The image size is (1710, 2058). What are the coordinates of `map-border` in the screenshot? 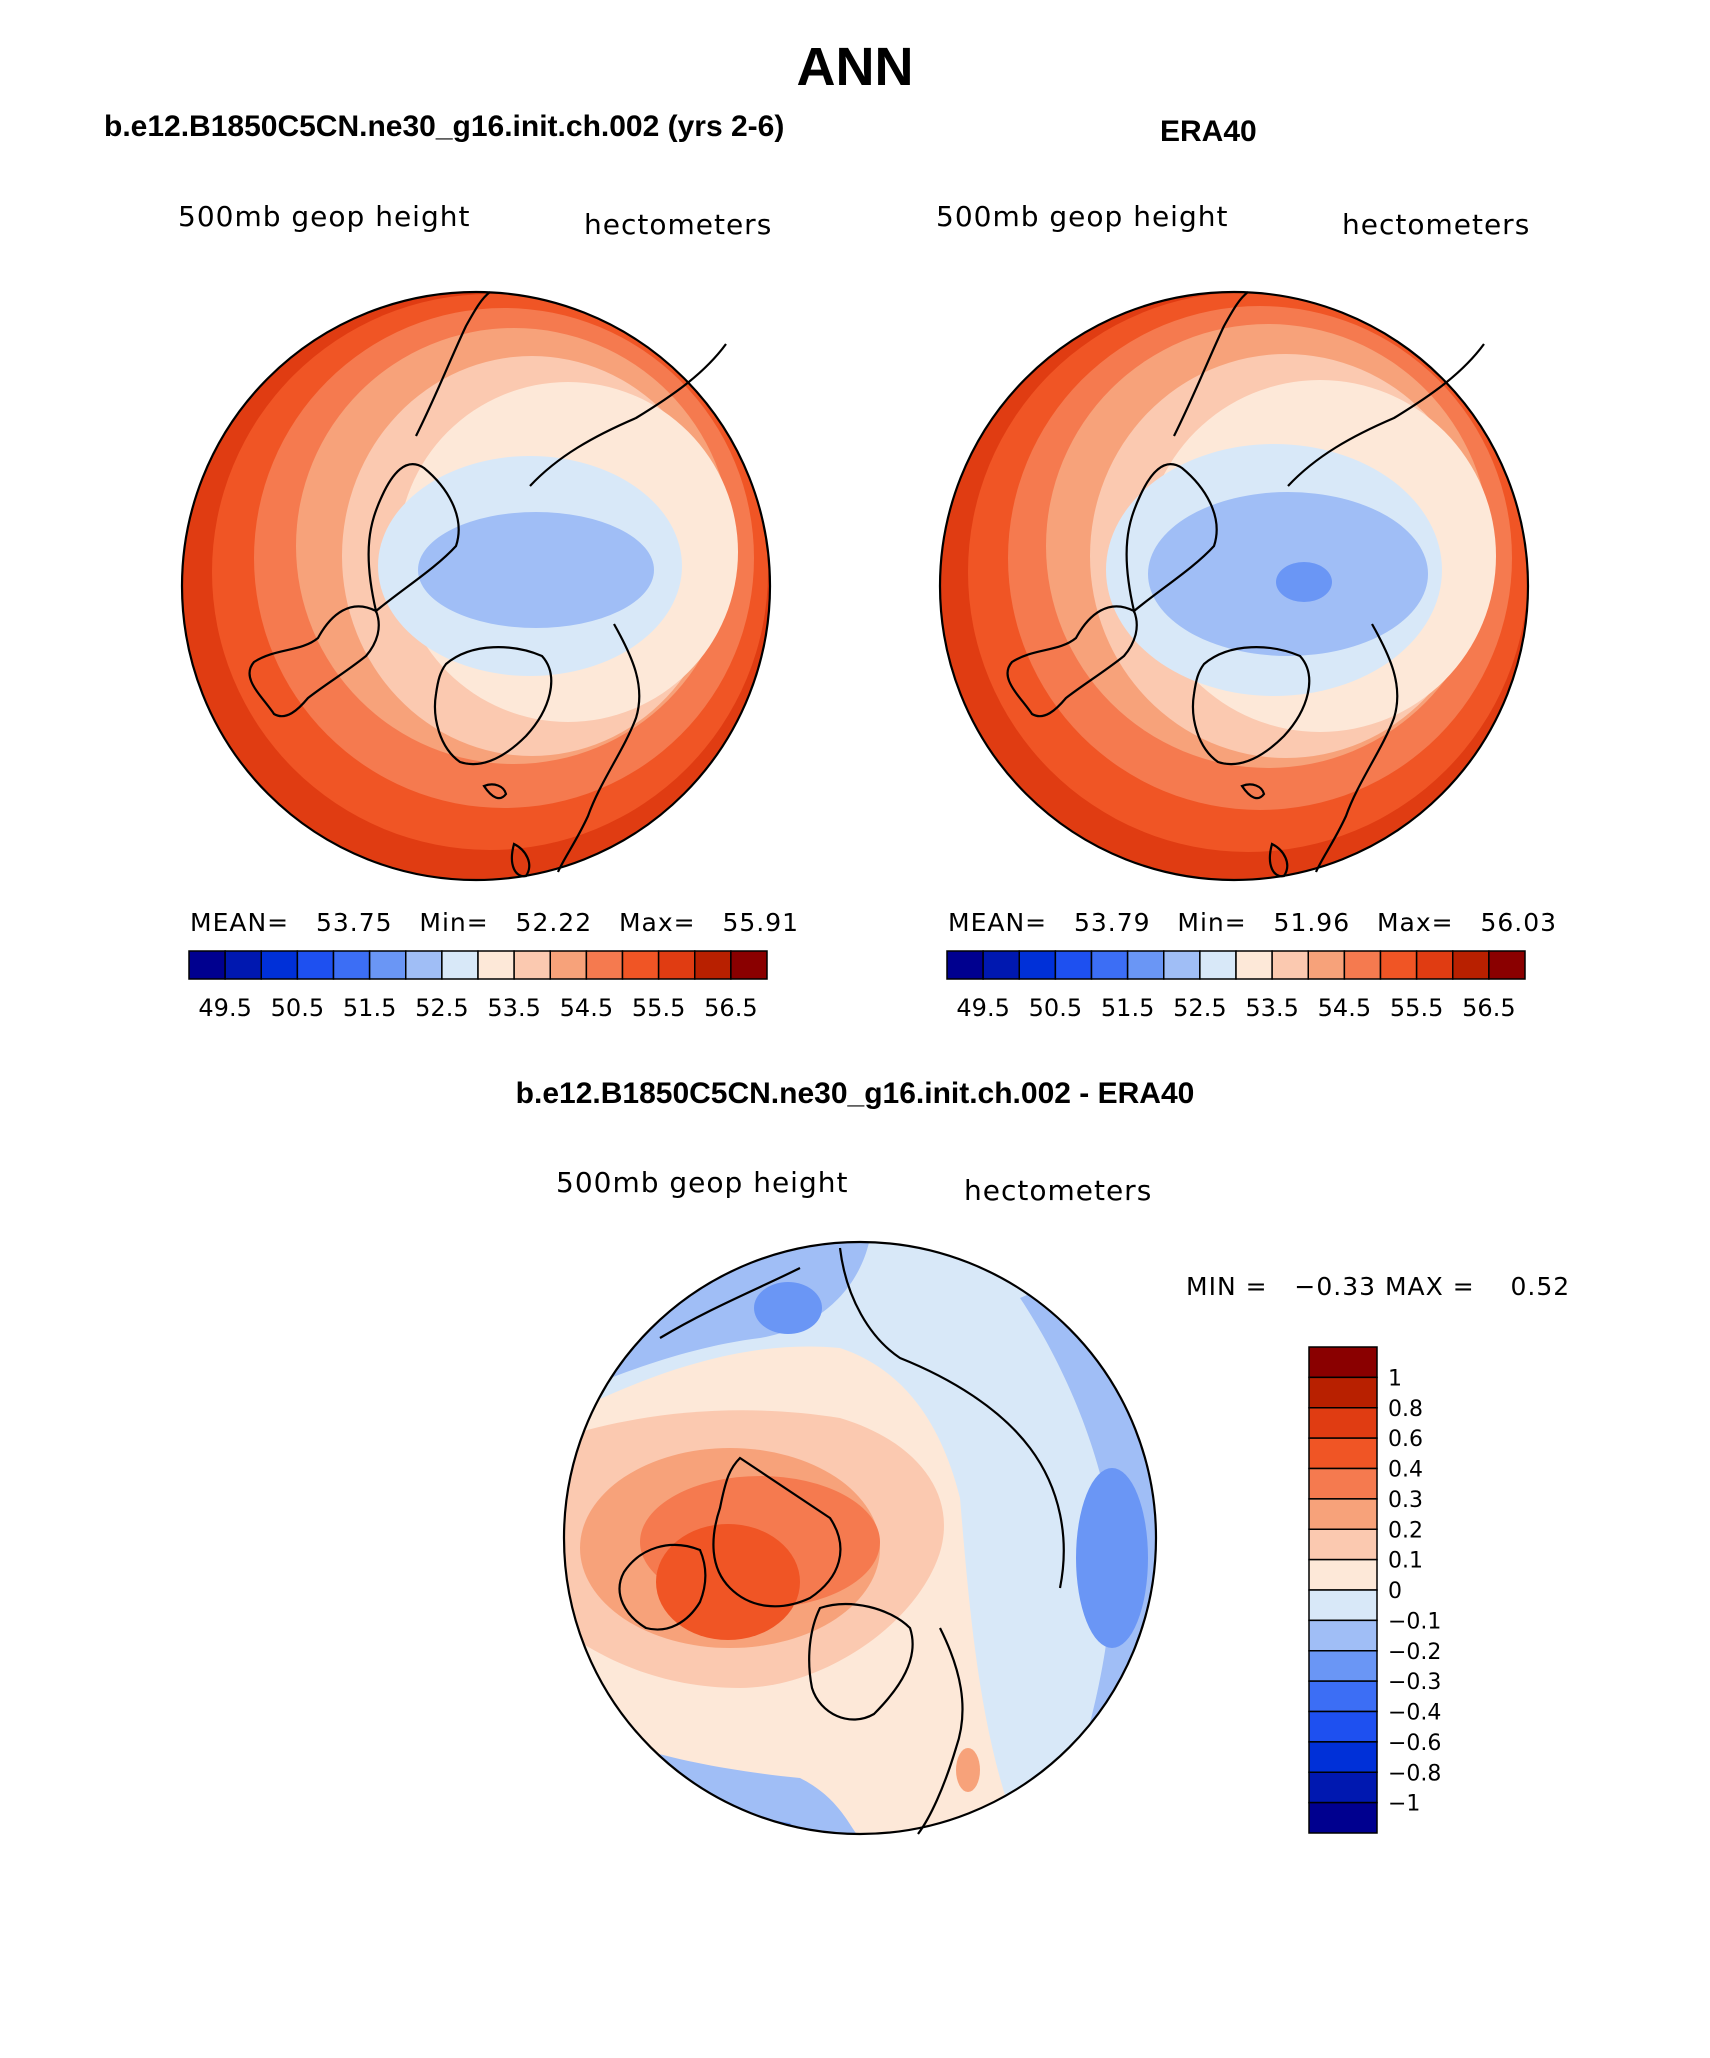 It's located at (1234, 586).